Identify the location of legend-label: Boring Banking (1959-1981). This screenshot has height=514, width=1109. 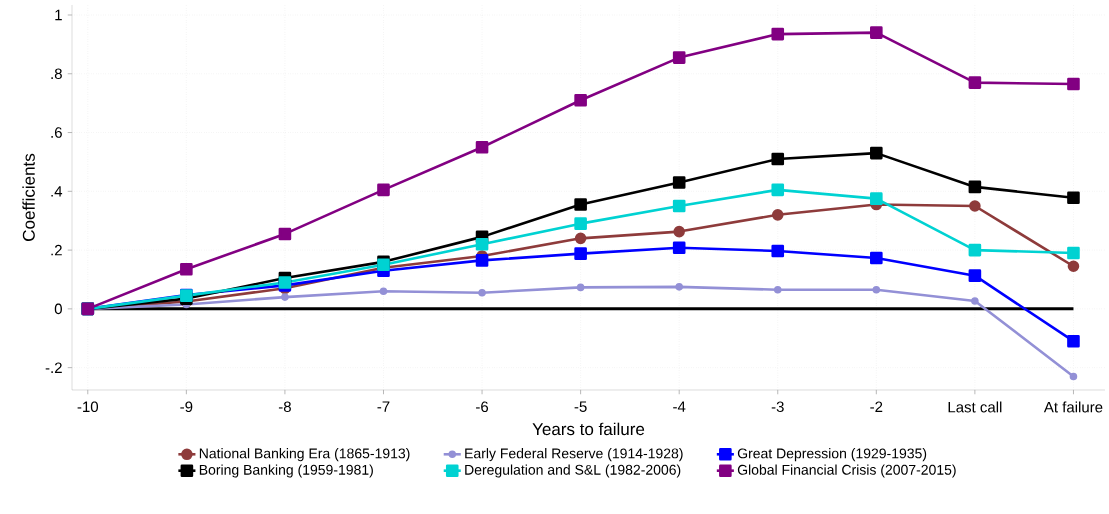
(286, 471).